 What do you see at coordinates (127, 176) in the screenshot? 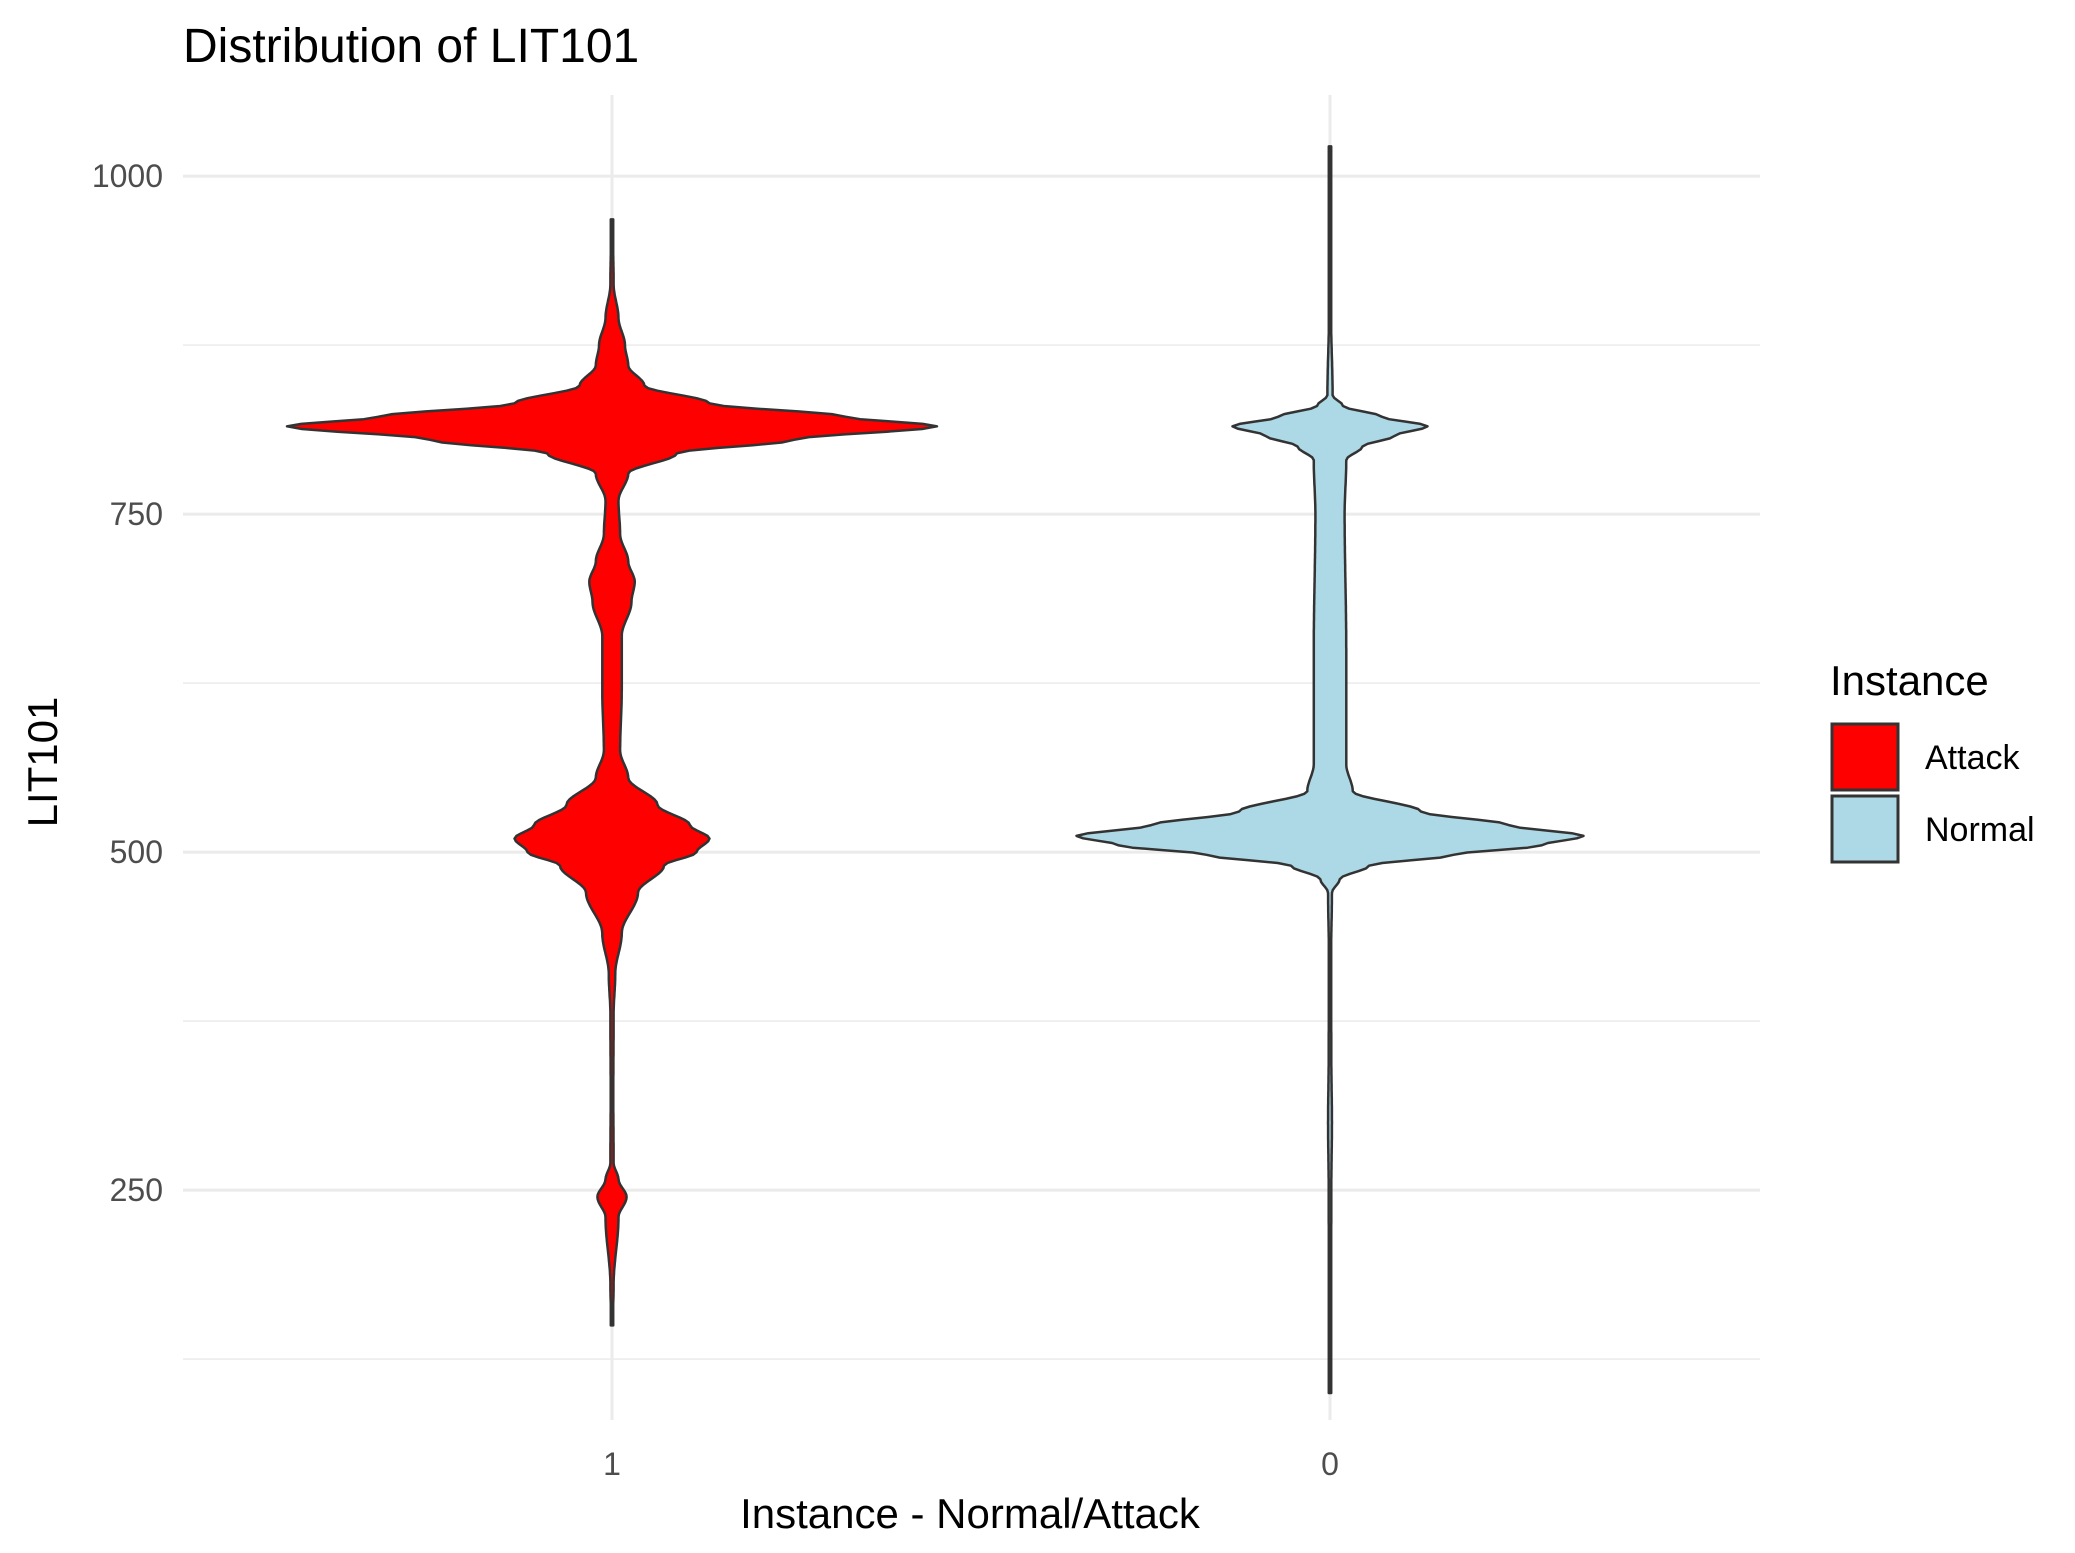
I see `y-tick-label: 1000` at bounding box center [127, 176].